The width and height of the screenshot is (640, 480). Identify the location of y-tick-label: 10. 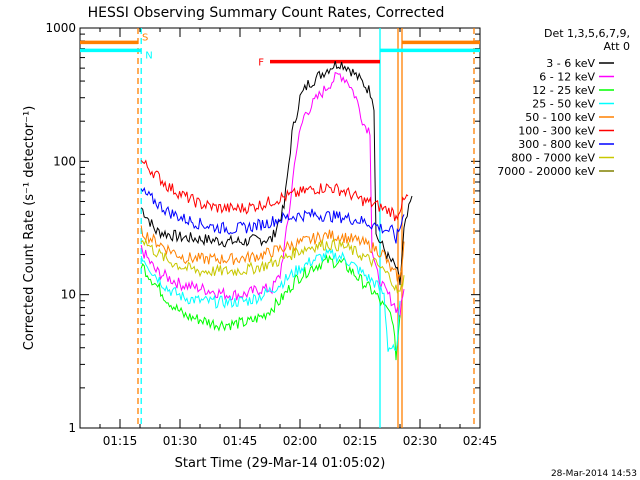
(68, 295).